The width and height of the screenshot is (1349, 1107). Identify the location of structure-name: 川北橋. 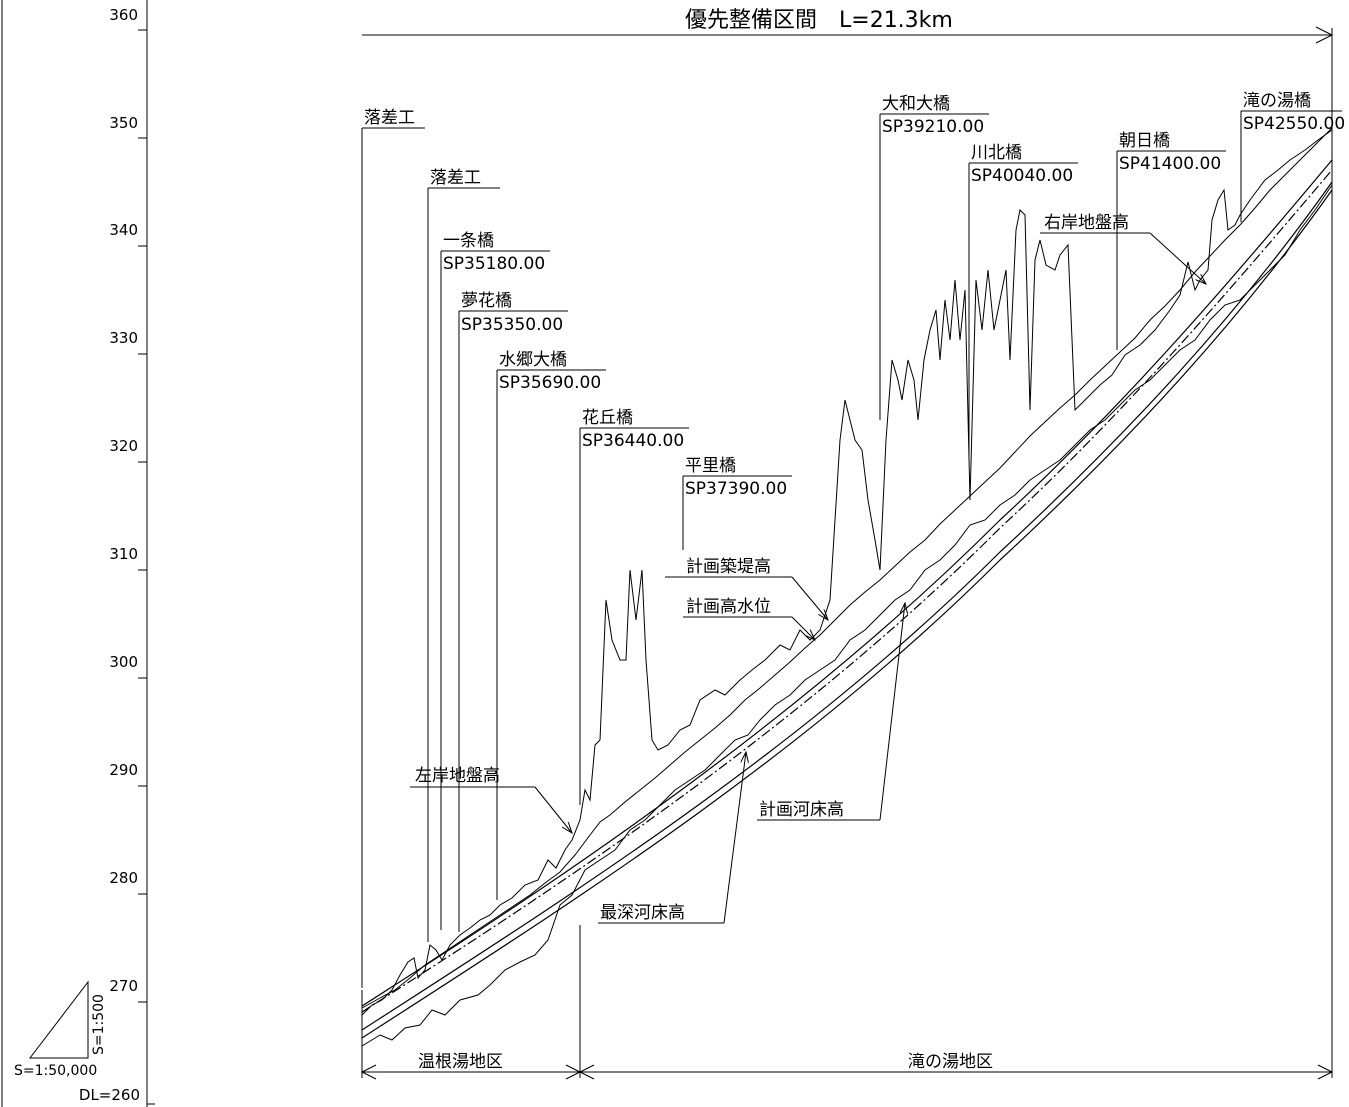
(996, 153).